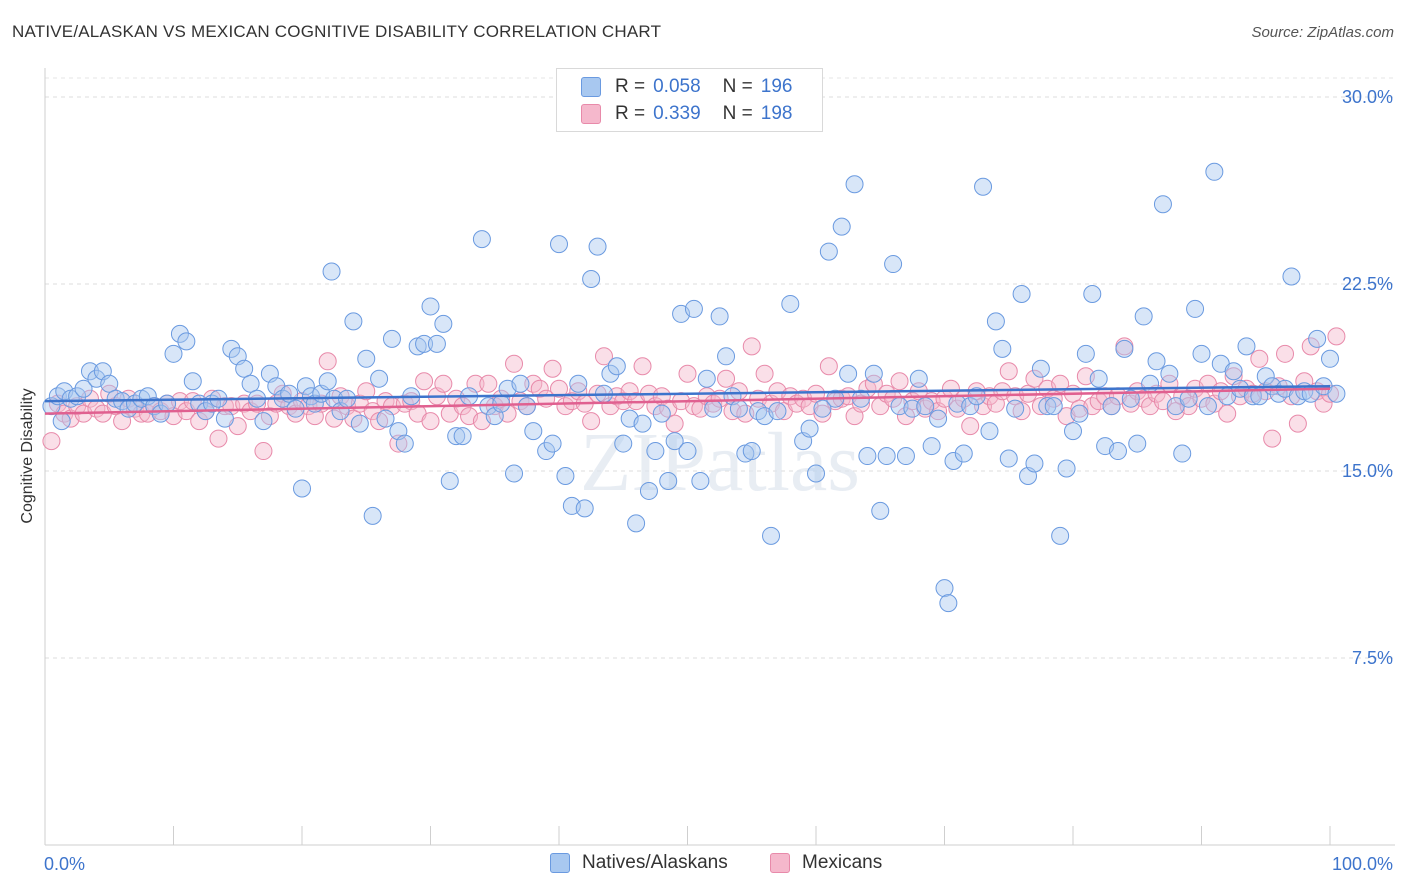 Image resolution: width=1406 pixels, height=892 pixels. What do you see at coordinates (776, 86) in the screenshot?
I see `n-value: 196` at bounding box center [776, 86].